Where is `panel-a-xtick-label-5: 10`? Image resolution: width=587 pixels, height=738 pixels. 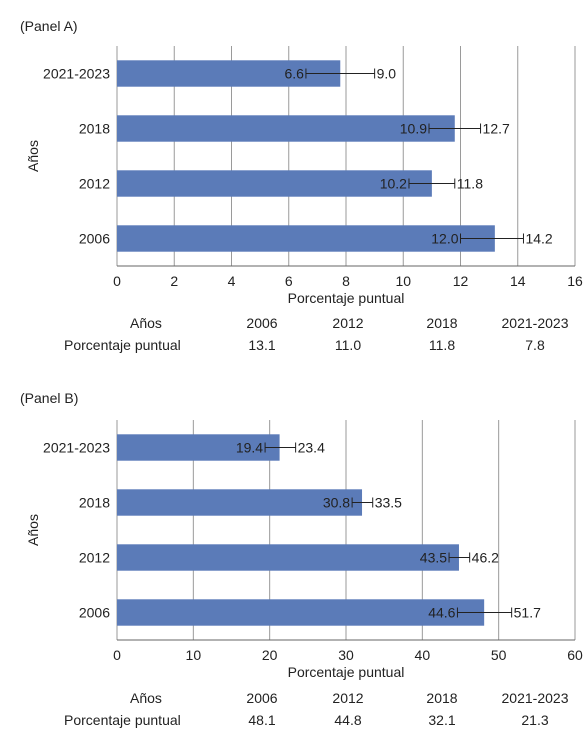
panel-a-xtick-label-5: 10 is located at coordinates (403, 281).